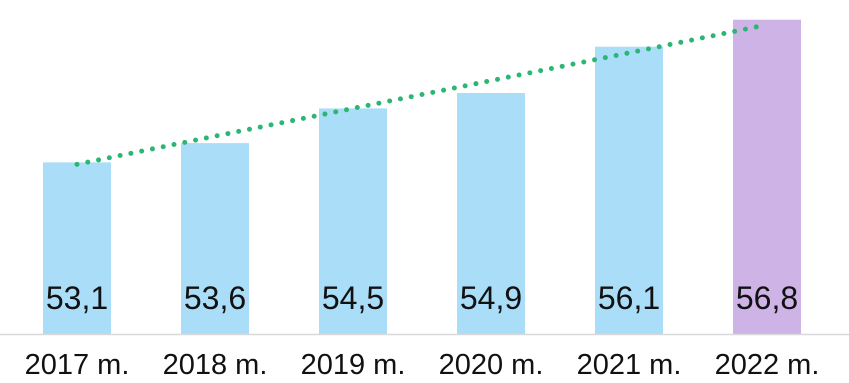 This screenshot has width=849, height=383. Describe the element at coordinates (629, 190) in the screenshot. I see `bar-2021-m` at that location.